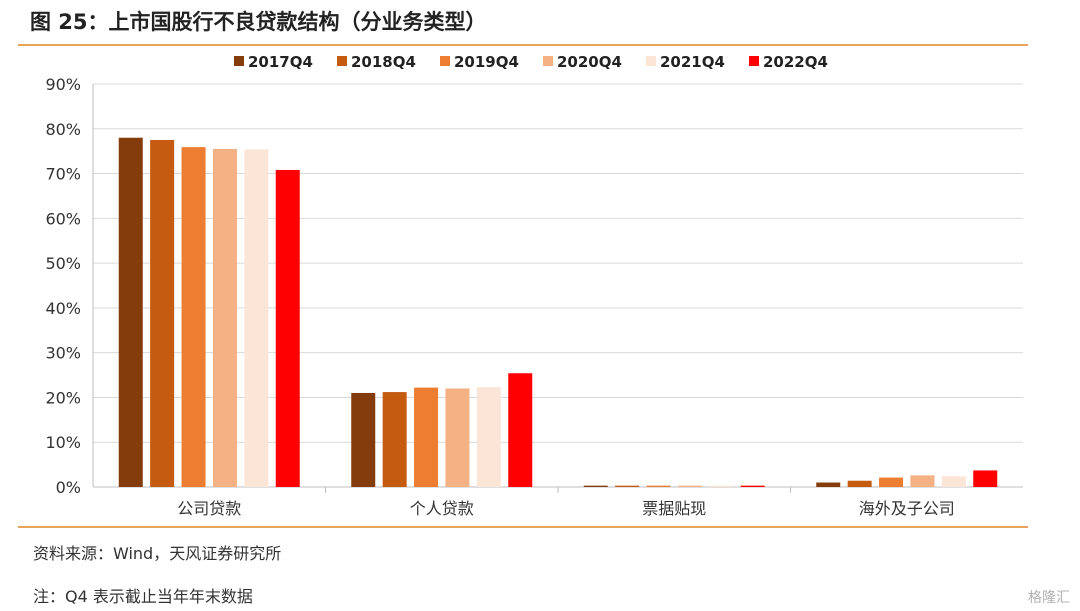 Image resolution: width=1080 pixels, height=611 pixels. Describe the element at coordinates (63, 308) in the screenshot. I see `y-tick-label: 40%` at that location.